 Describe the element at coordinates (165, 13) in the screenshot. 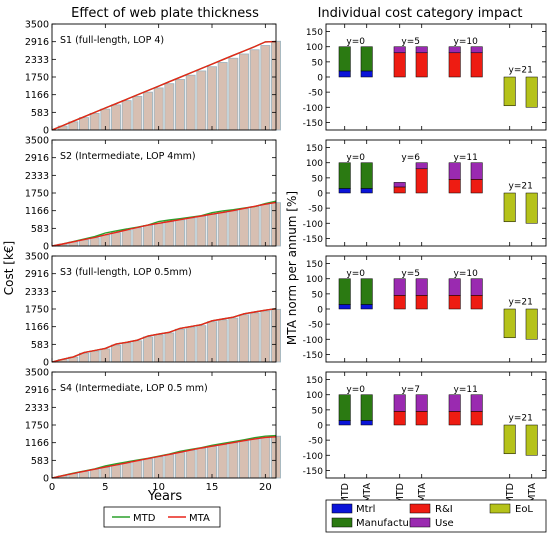

I see `left-title: Effect of web plate thickness` at that location.